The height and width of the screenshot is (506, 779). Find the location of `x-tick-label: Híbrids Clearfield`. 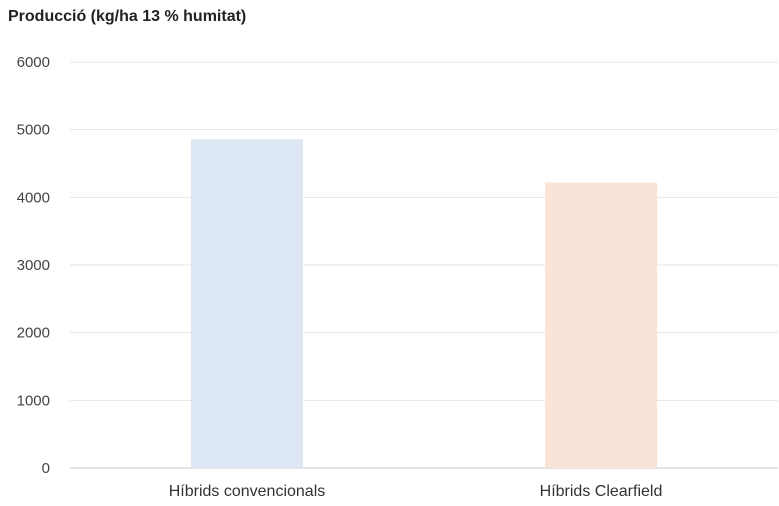

x-tick-label: Híbrids Clearfield is located at coordinates (601, 491).